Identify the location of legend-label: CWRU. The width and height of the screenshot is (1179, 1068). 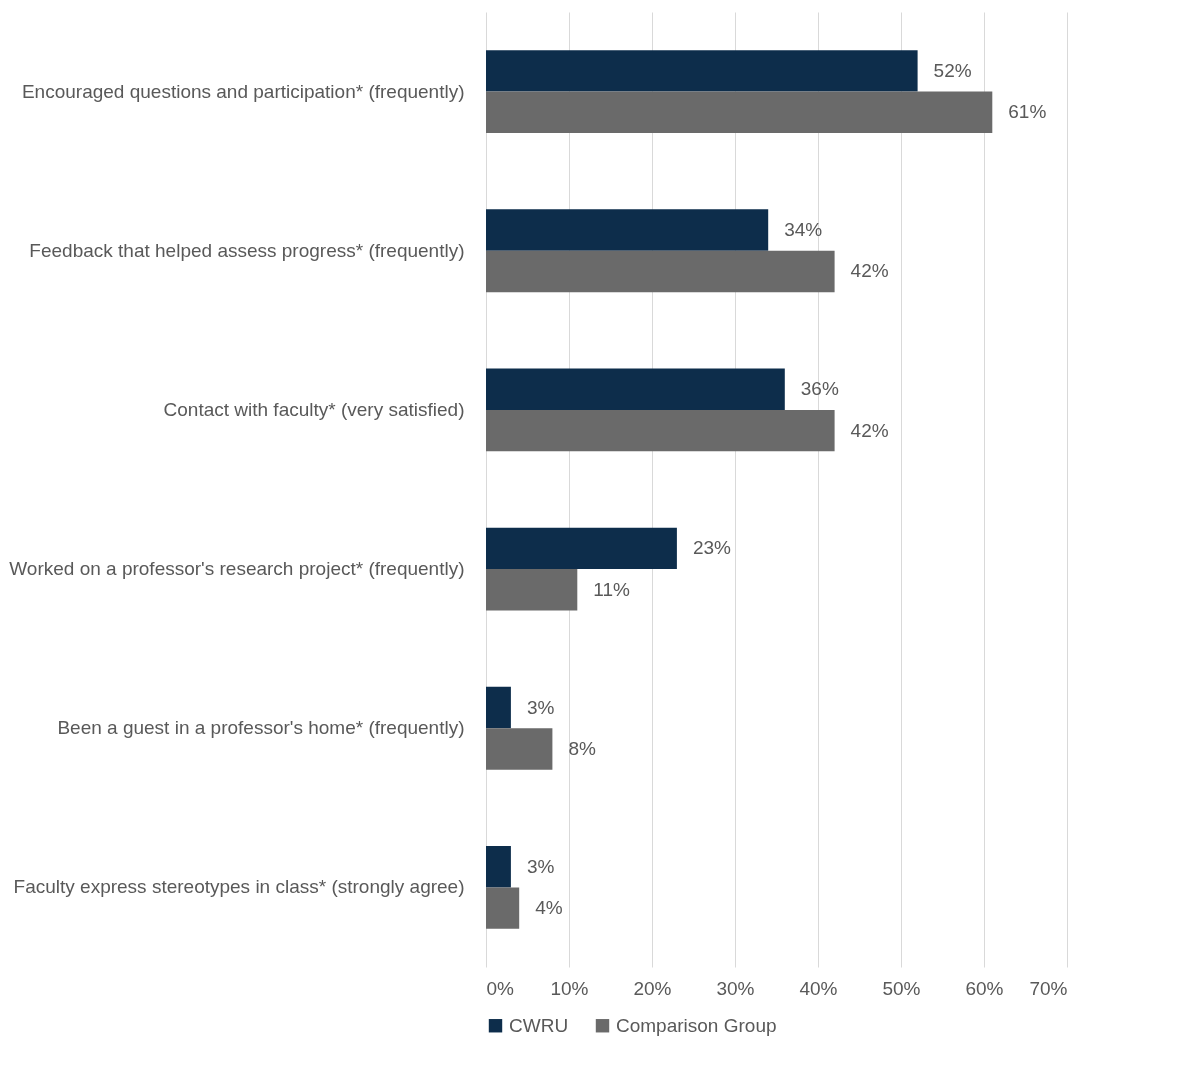
(539, 1025).